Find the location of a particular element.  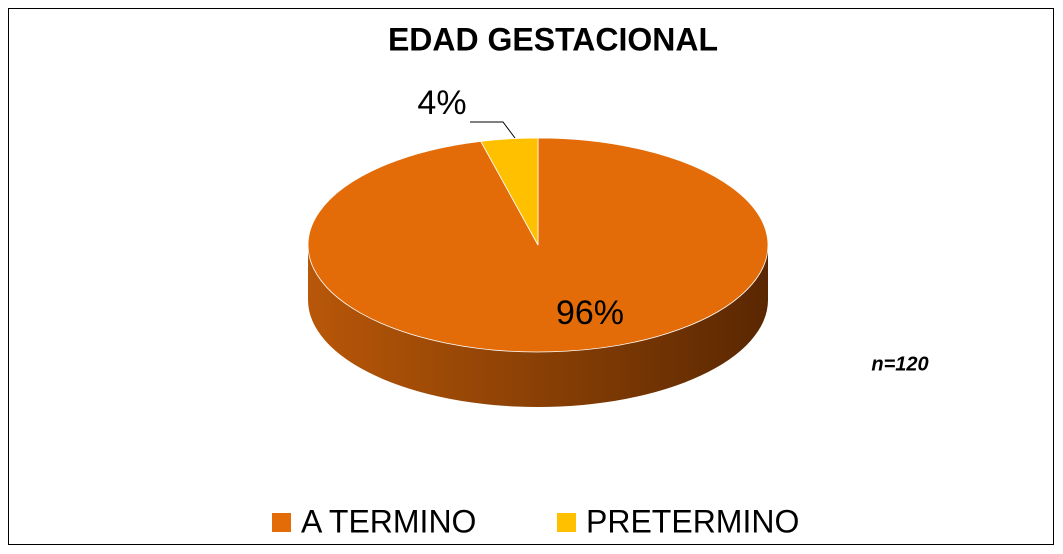

chart-title: EDAD GESTACIONAL is located at coordinates (553, 39).